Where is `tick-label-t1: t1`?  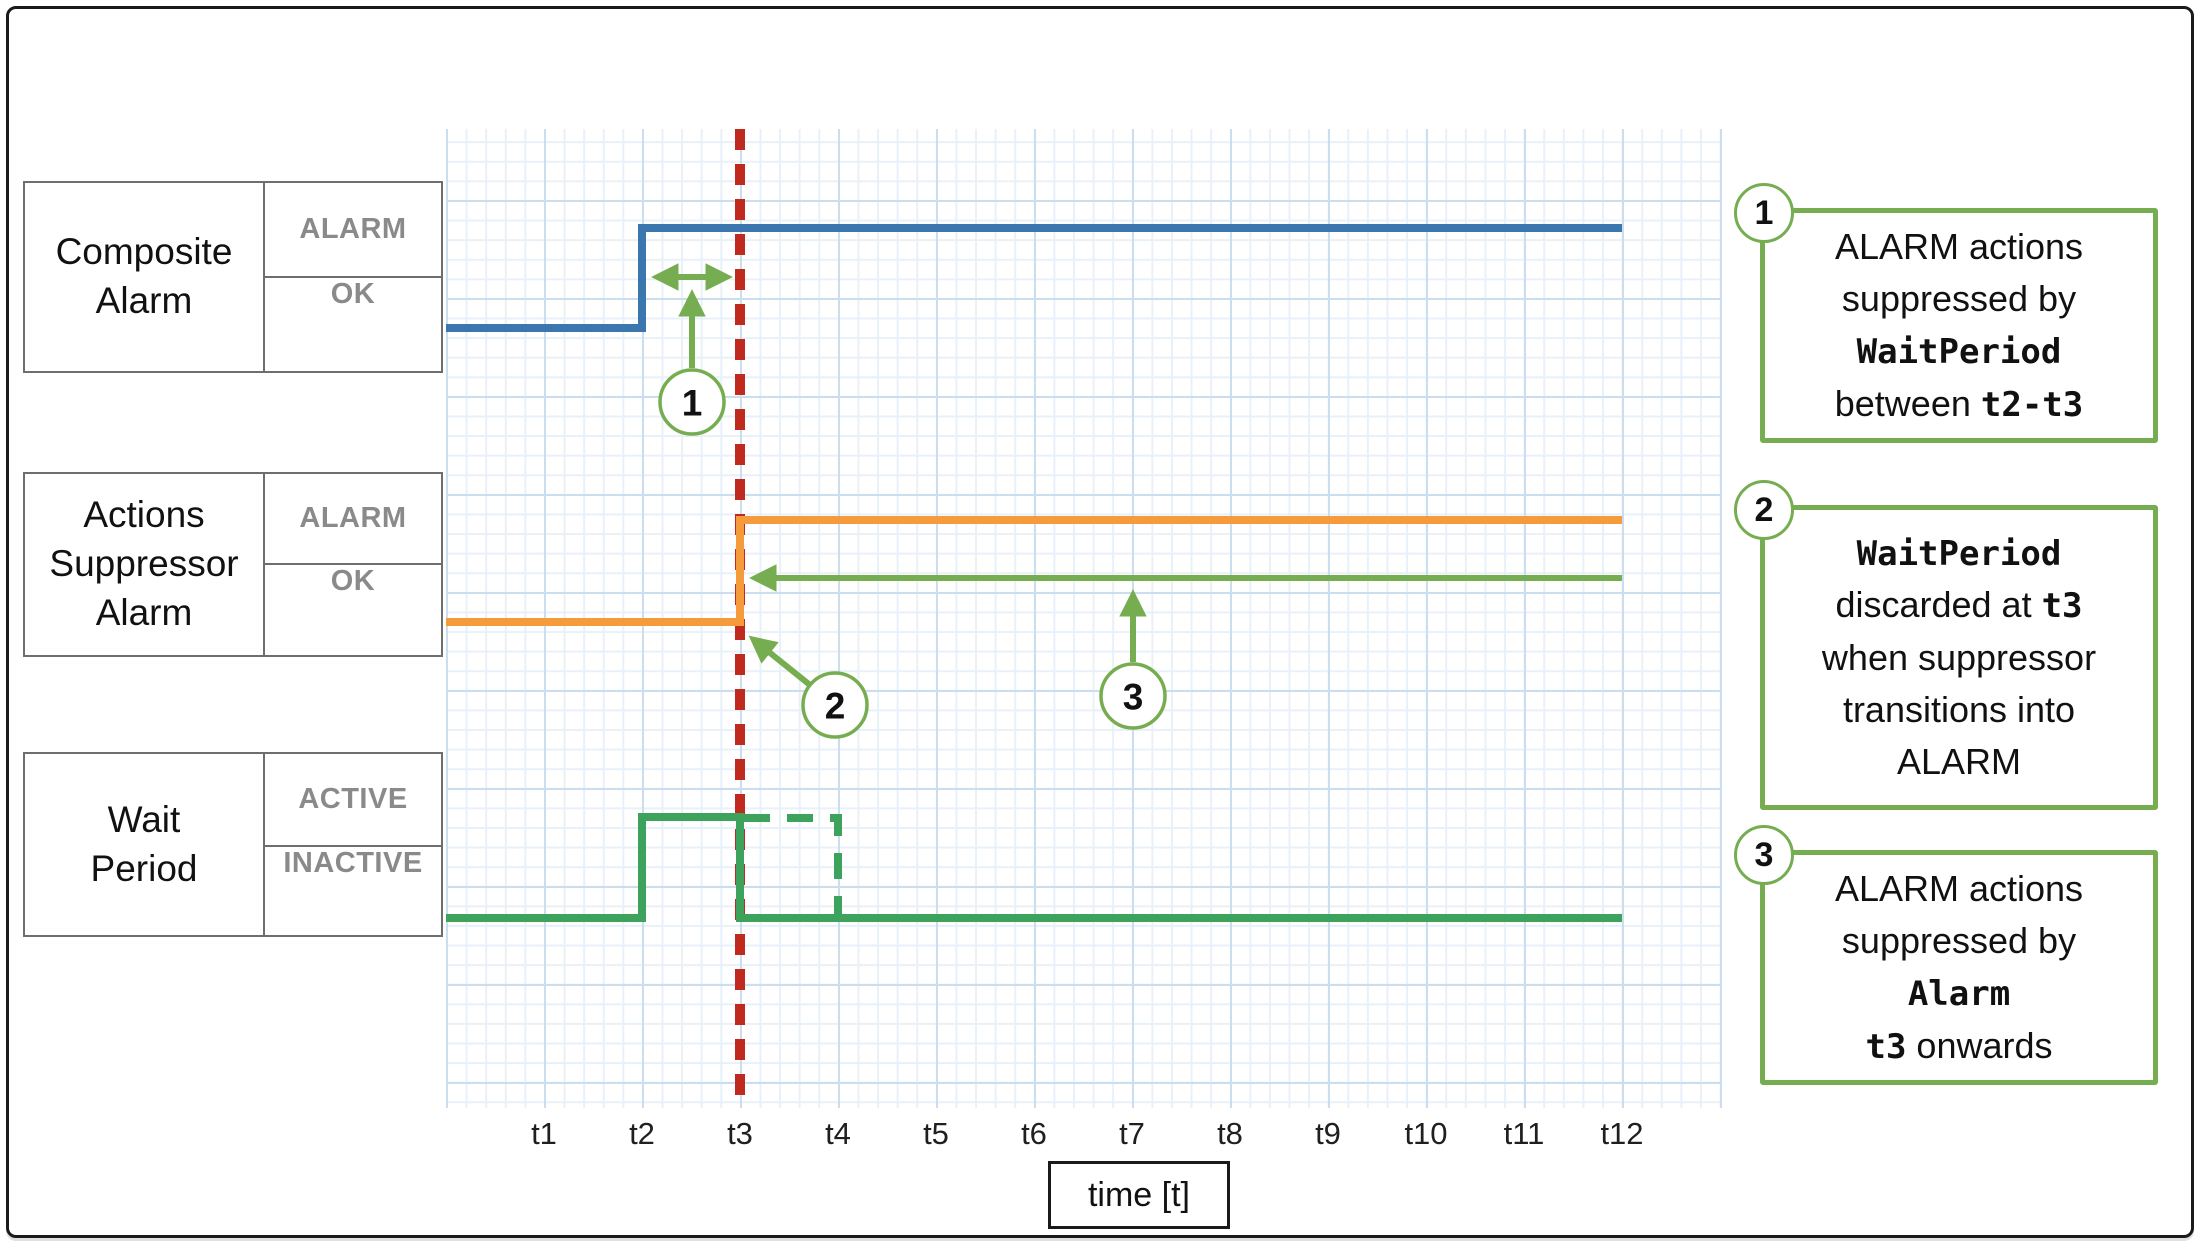 tick-label-t1: t1 is located at coordinates (544, 1133).